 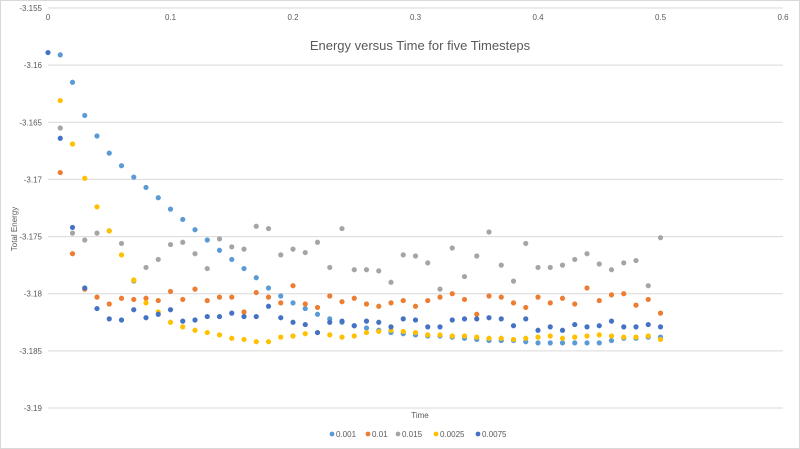 What do you see at coordinates (33, 408) in the screenshot?
I see `y-tick-label: -3.19` at bounding box center [33, 408].